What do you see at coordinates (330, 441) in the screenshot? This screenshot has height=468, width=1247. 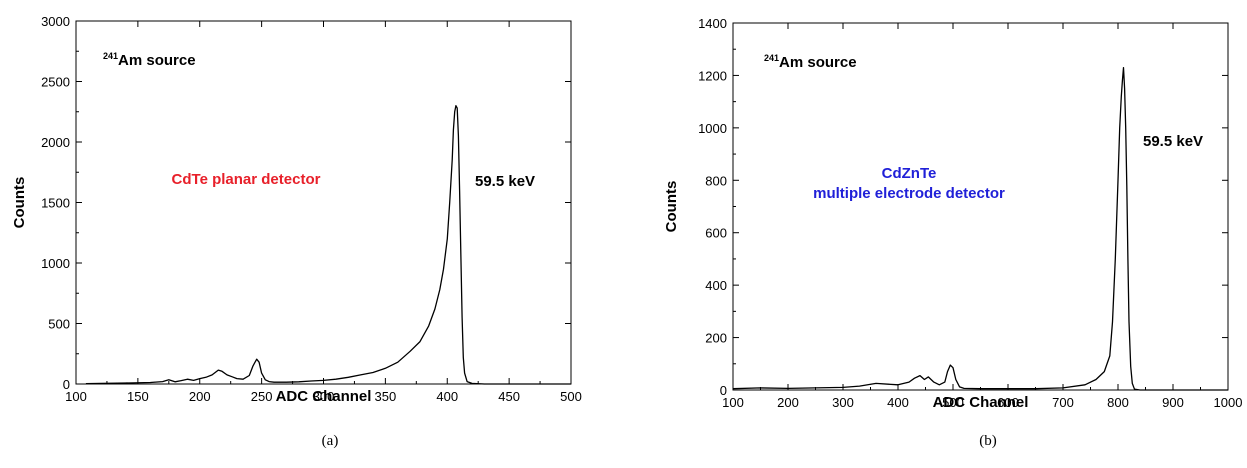 I see `panel-caption: (a)` at bounding box center [330, 441].